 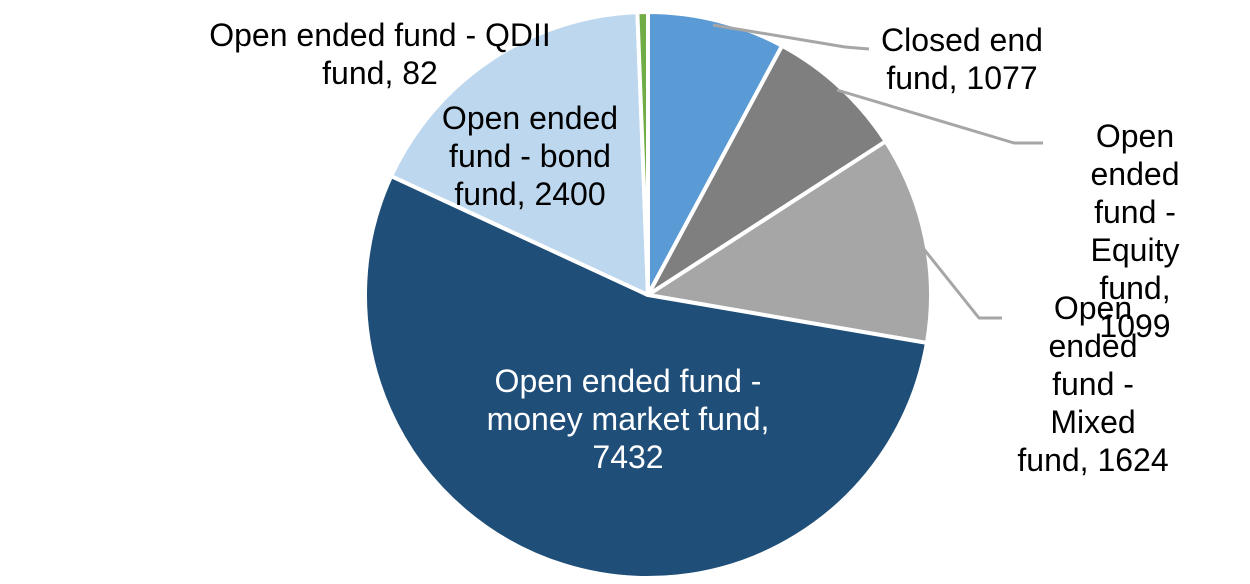 I want to click on pie-slice-open-ended-fund-qdii-fund, so click(x=642, y=153).